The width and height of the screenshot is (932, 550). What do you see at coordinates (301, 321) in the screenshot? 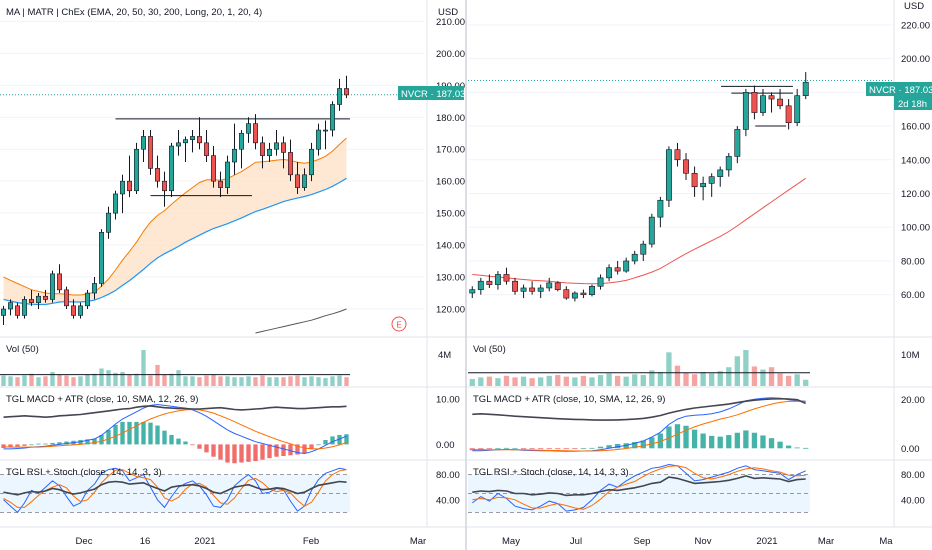
I see `ema-200-line` at bounding box center [301, 321].